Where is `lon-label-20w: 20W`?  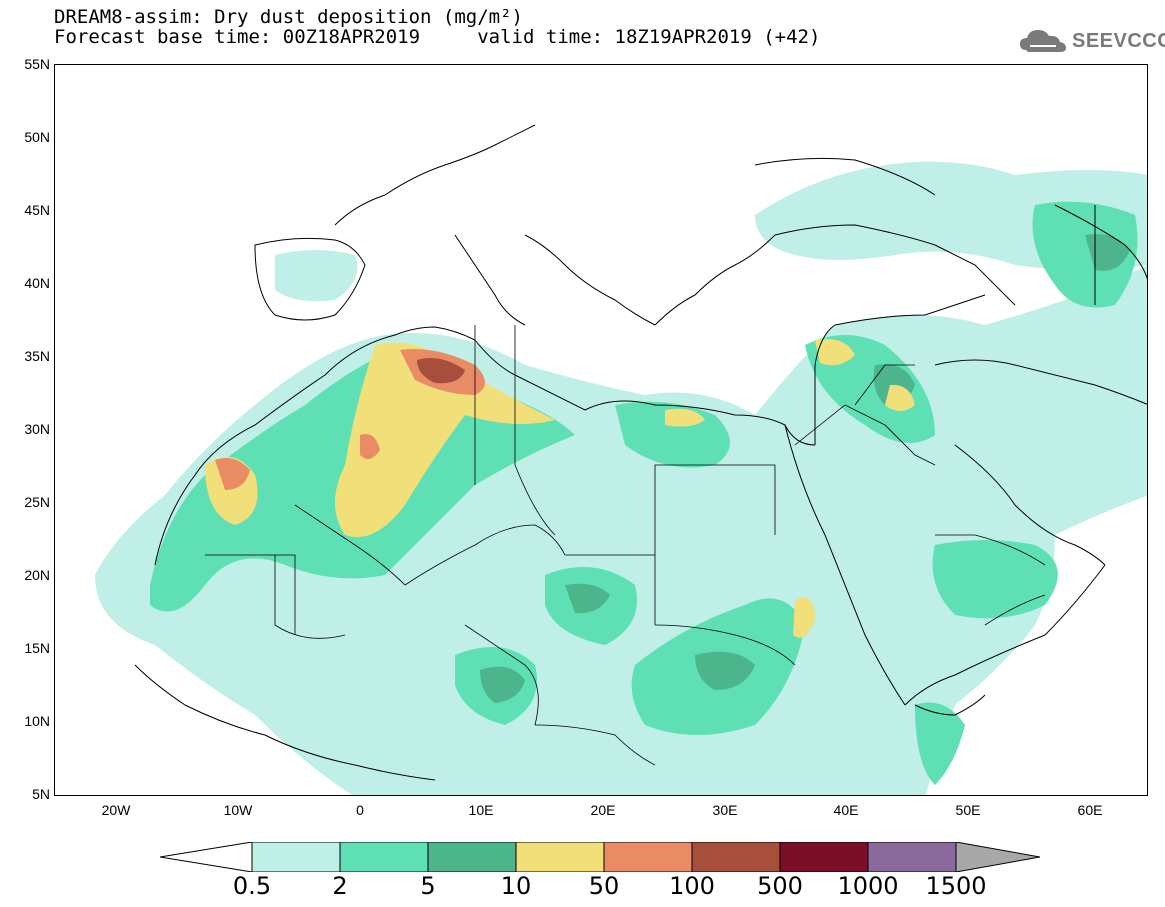 lon-label-20w: 20W is located at coordinates (116, 810).